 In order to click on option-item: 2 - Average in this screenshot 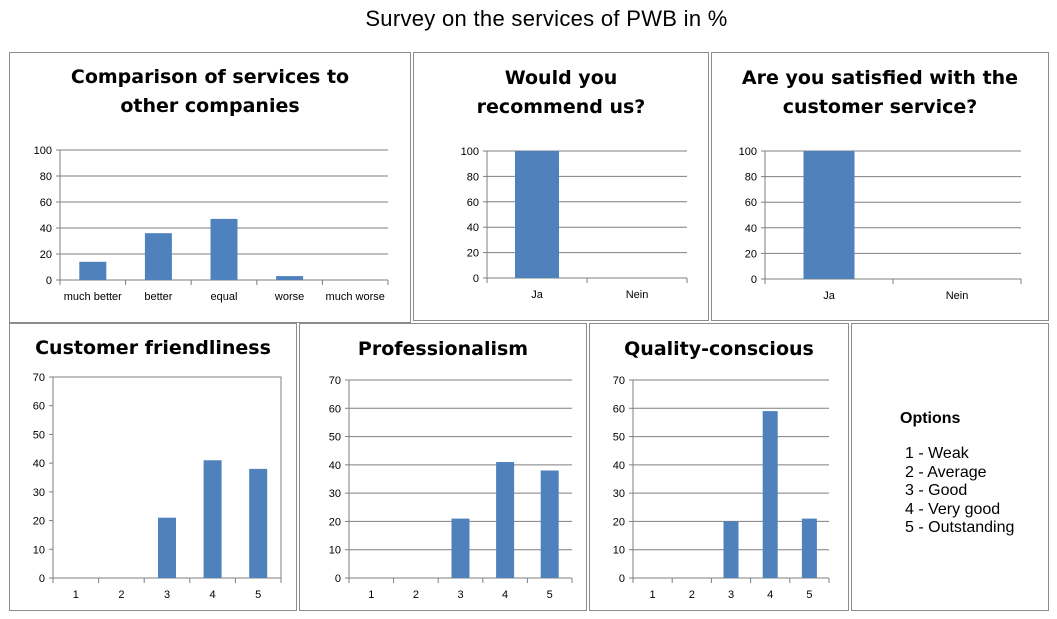, I will do `click(946, 472)`.